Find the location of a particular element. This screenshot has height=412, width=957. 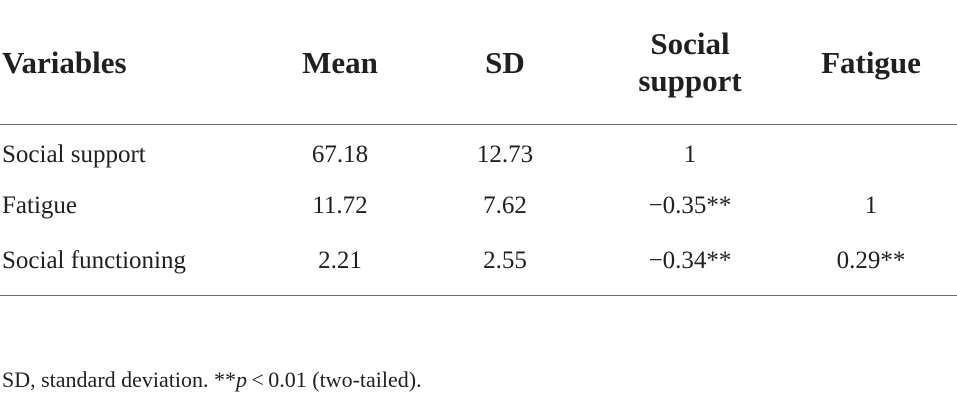

header-social-support: Social support is located at coordinates (690, 62).